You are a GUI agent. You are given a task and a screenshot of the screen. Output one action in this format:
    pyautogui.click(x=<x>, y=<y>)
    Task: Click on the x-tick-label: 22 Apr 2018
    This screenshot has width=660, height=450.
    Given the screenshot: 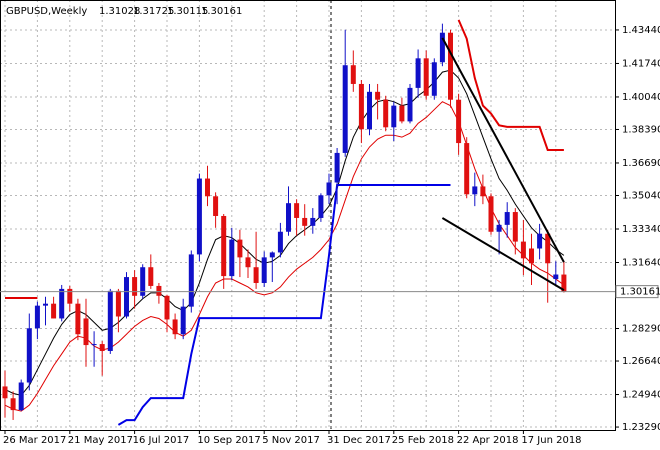 What is the action you would take?
    pyautogui.click(x=488, y=440)
    